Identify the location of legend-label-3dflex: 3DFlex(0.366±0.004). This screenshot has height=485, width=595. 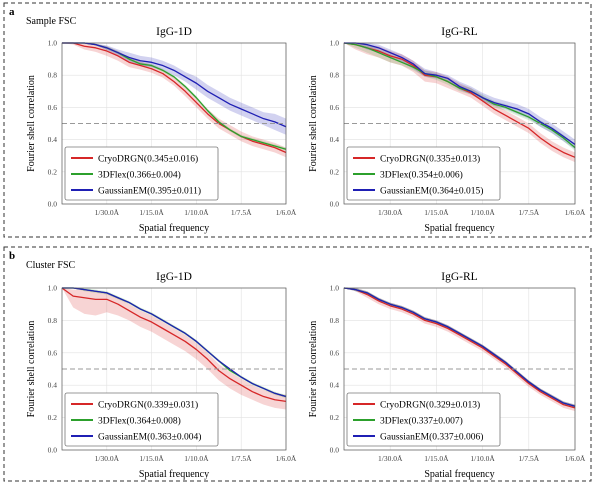
(139, 175).